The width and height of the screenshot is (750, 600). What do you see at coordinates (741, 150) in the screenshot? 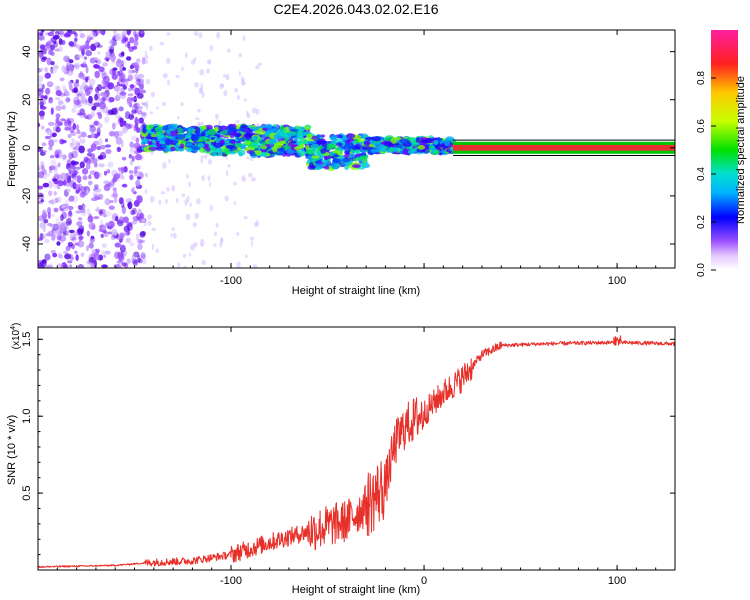
I see `colorbar-label: Normalized spectral amplitude` at bounding box center [741, 150].